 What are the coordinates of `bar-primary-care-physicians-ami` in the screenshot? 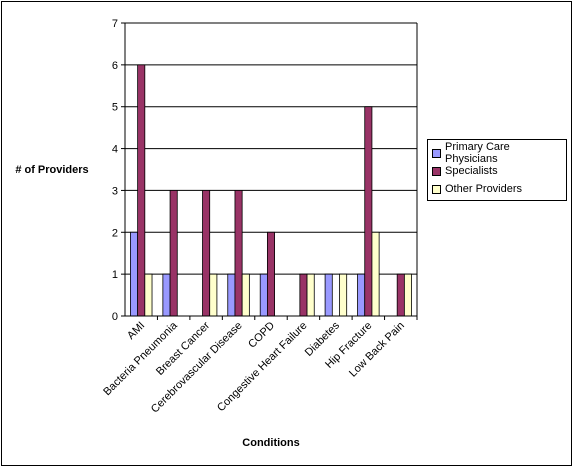 It's located at (134, 274).